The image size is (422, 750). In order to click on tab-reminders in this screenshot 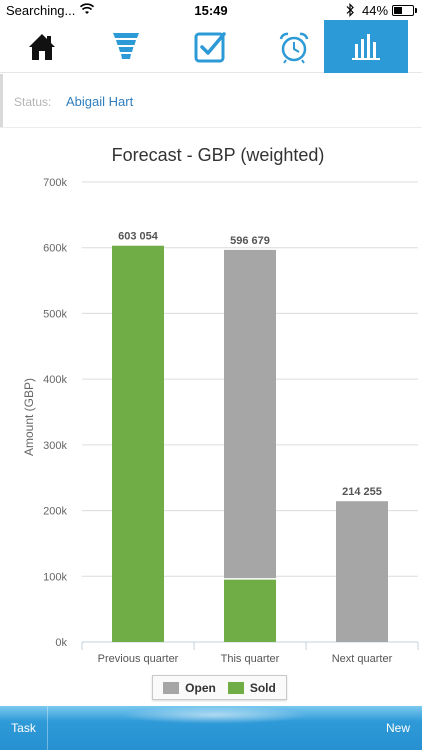, I will do `click(294, 46)`.